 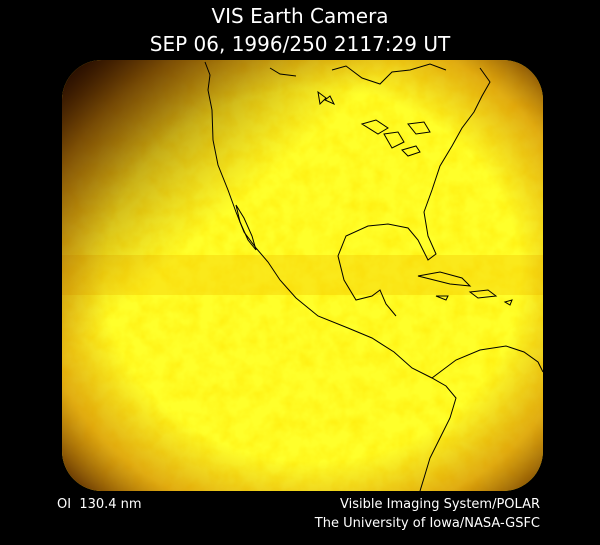 I want to click on filter-wavelength: OI 130.4 nm, so click(x=99, y=504).